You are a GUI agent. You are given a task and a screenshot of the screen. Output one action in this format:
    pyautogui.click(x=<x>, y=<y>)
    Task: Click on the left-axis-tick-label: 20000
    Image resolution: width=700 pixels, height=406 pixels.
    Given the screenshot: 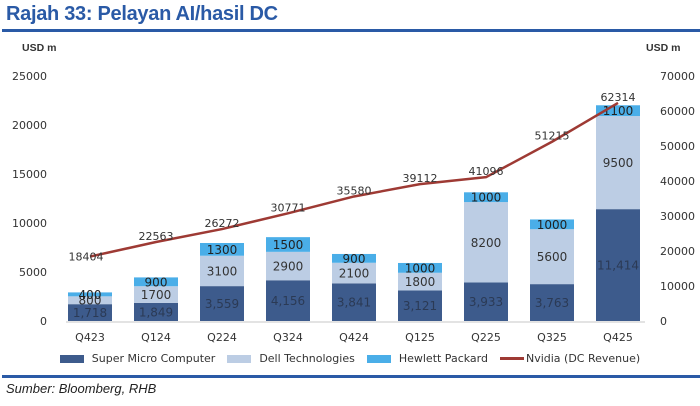 What is the action you would take?
    pyautogui.click(x=29, y=125)
    